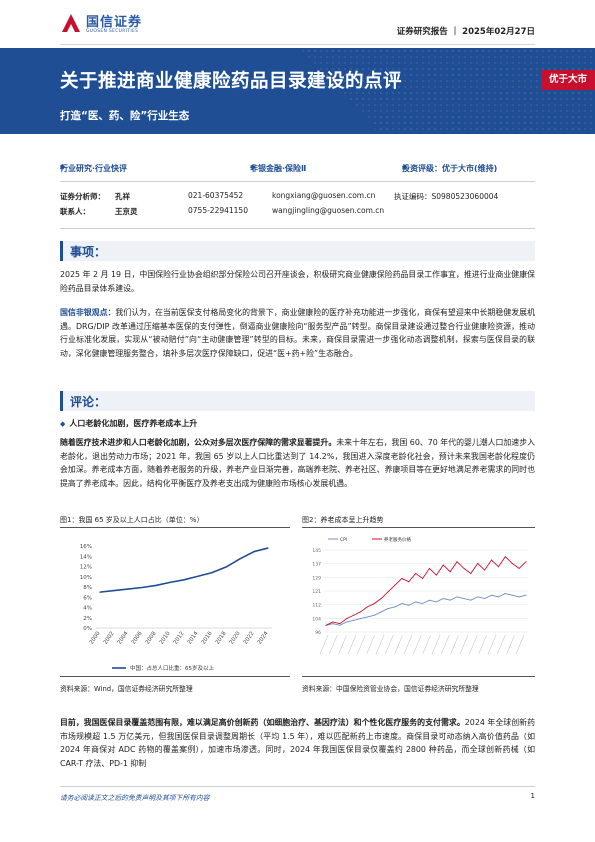 This screenshot has width=595, height=842. I want to click on contacts-divider, so click(297, 228).